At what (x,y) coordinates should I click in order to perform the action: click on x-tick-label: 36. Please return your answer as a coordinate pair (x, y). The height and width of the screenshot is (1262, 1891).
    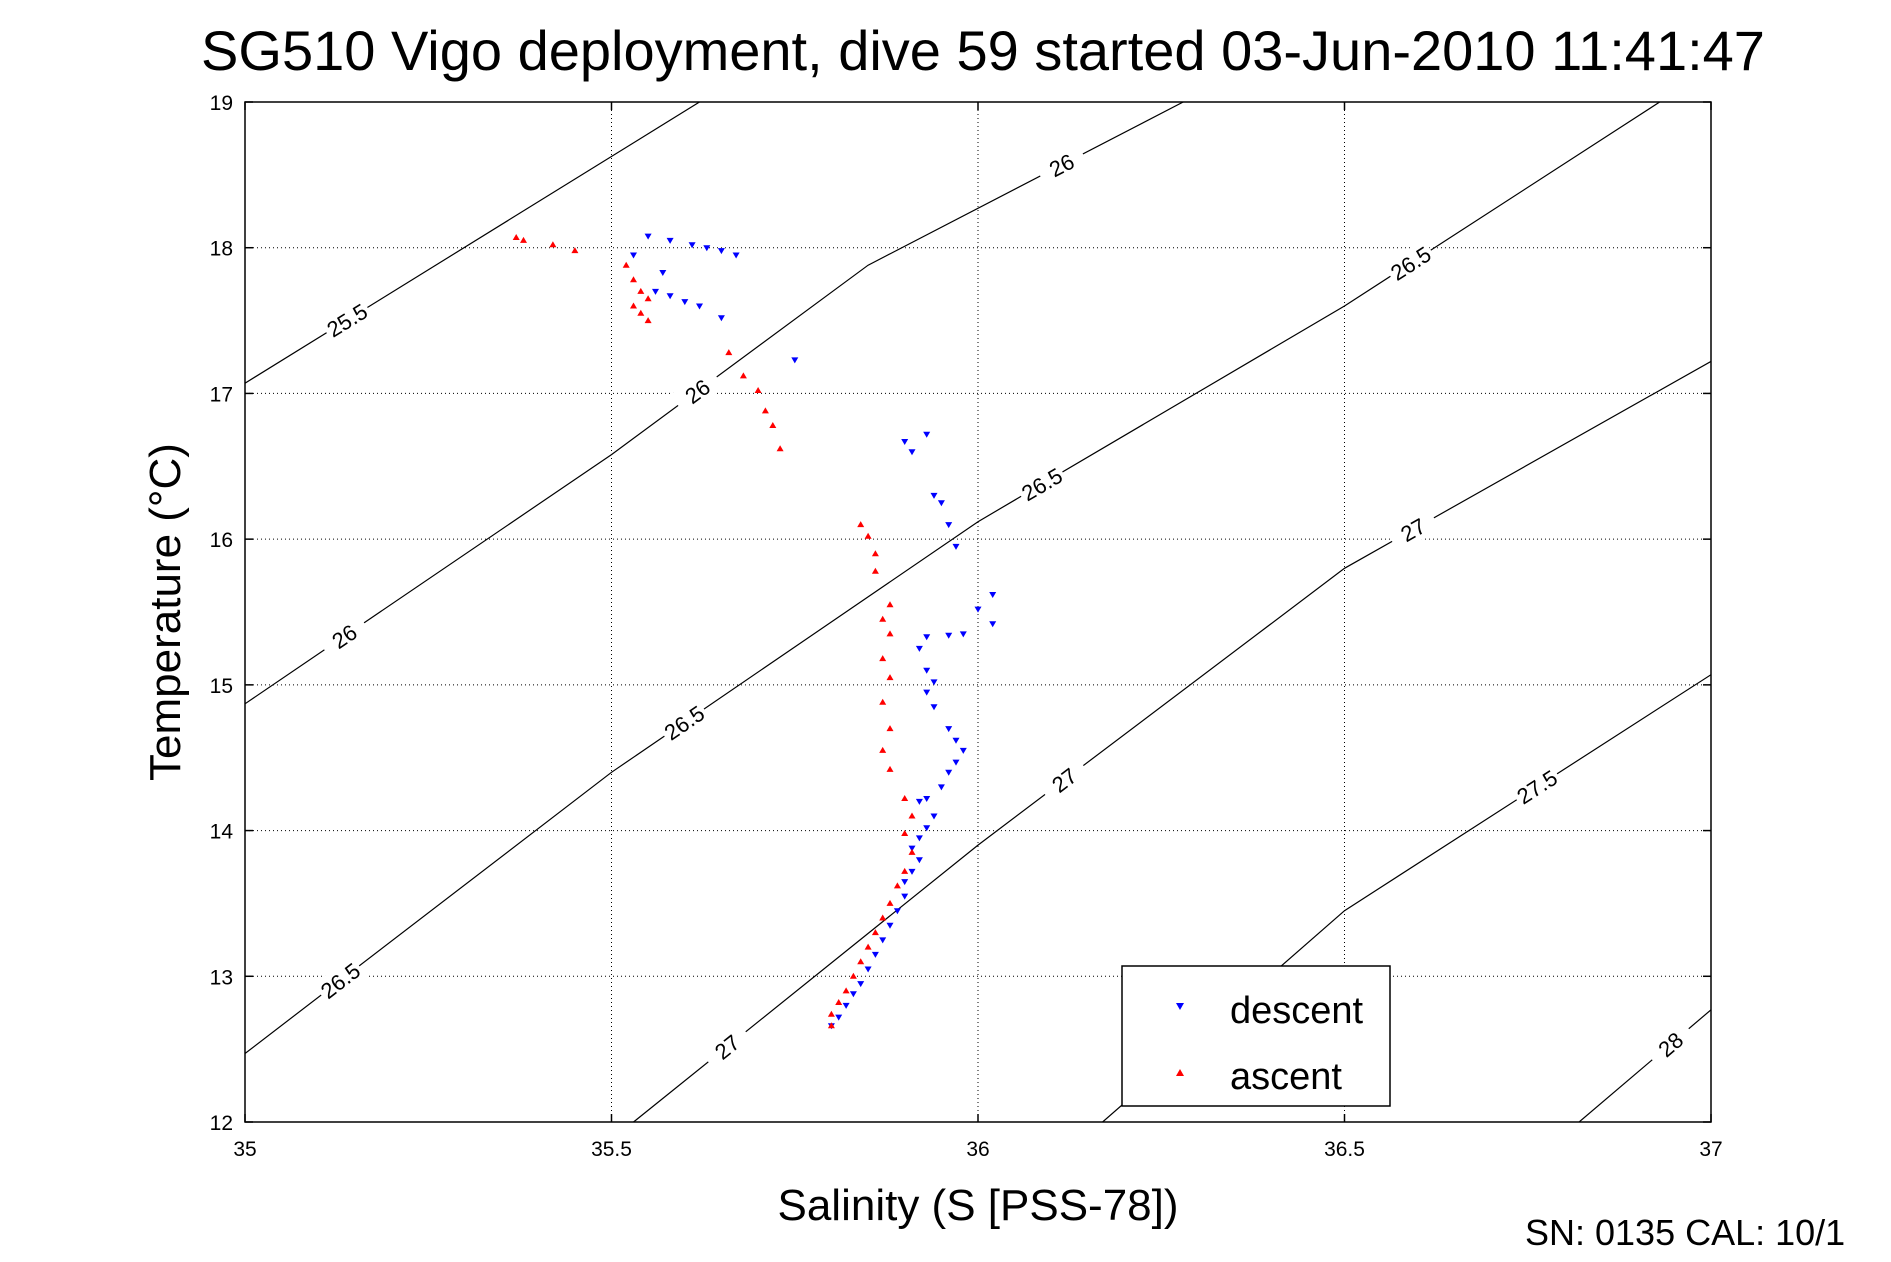
    Looking at the image, I should click on (977, 1149).